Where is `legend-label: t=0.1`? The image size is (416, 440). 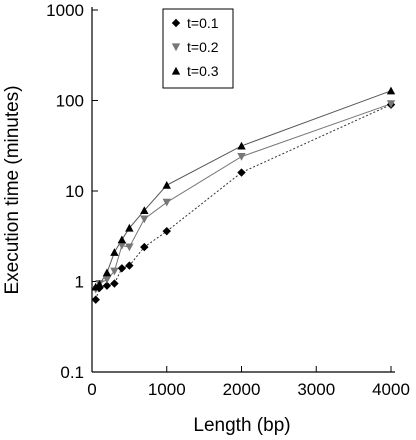 legend-label: t=0.1 is located at coordinates (203, 23).